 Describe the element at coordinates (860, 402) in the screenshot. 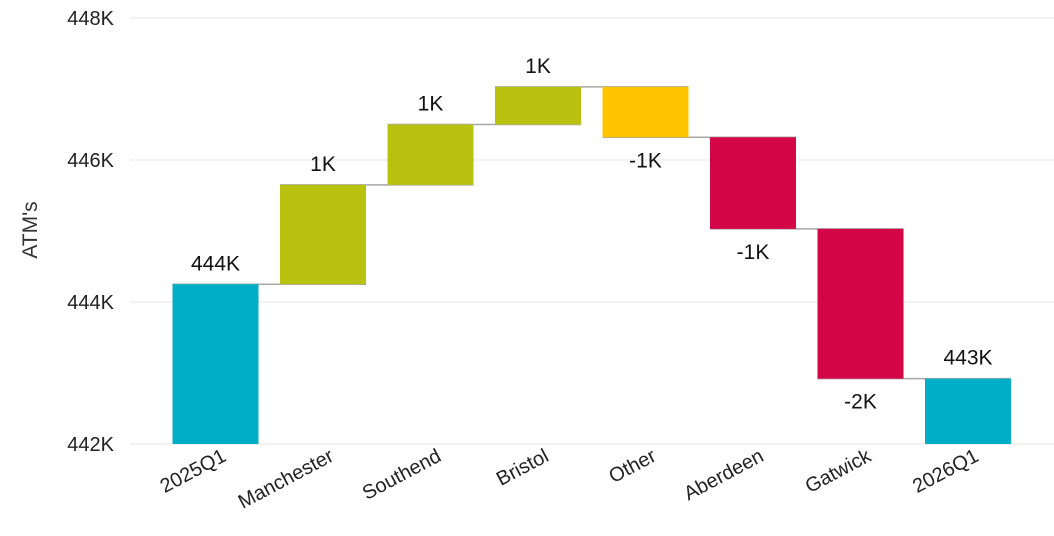

I see `data-label: -2K` at that location.